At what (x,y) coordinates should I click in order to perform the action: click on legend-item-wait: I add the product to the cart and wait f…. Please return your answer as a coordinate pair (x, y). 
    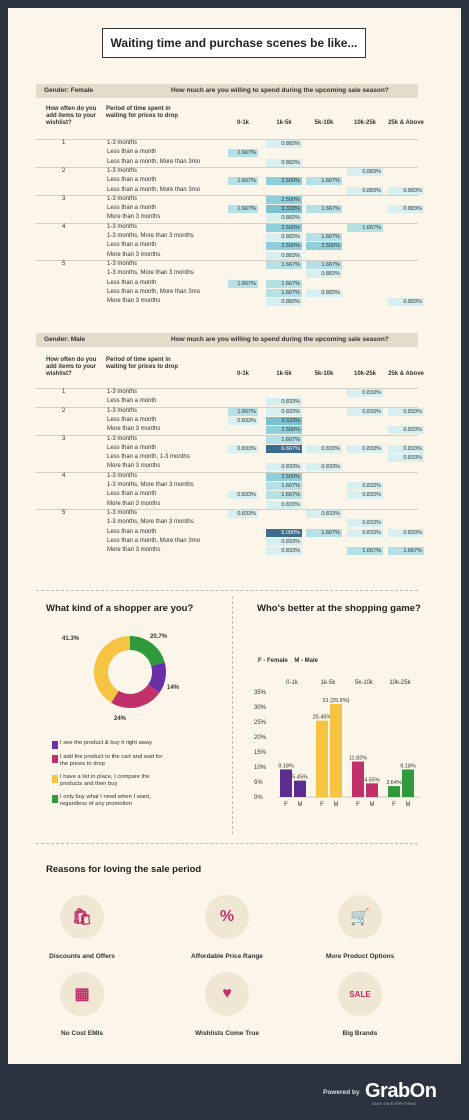
    Looking at the image, I should click on (111, 761).